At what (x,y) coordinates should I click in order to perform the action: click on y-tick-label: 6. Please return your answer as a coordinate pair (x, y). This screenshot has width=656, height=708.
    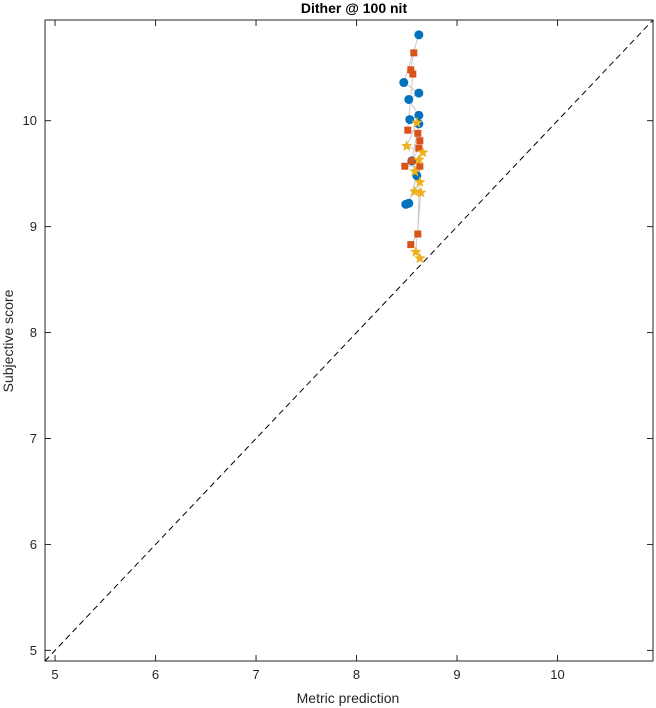
    Looking at the image, I should click on (33, 544).